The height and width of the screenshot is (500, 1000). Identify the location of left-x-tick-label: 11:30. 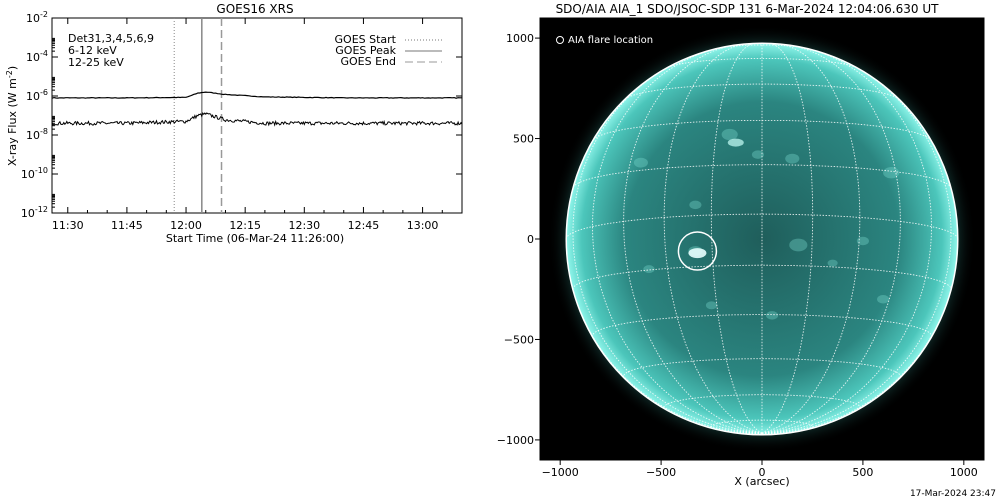
(68, 225).